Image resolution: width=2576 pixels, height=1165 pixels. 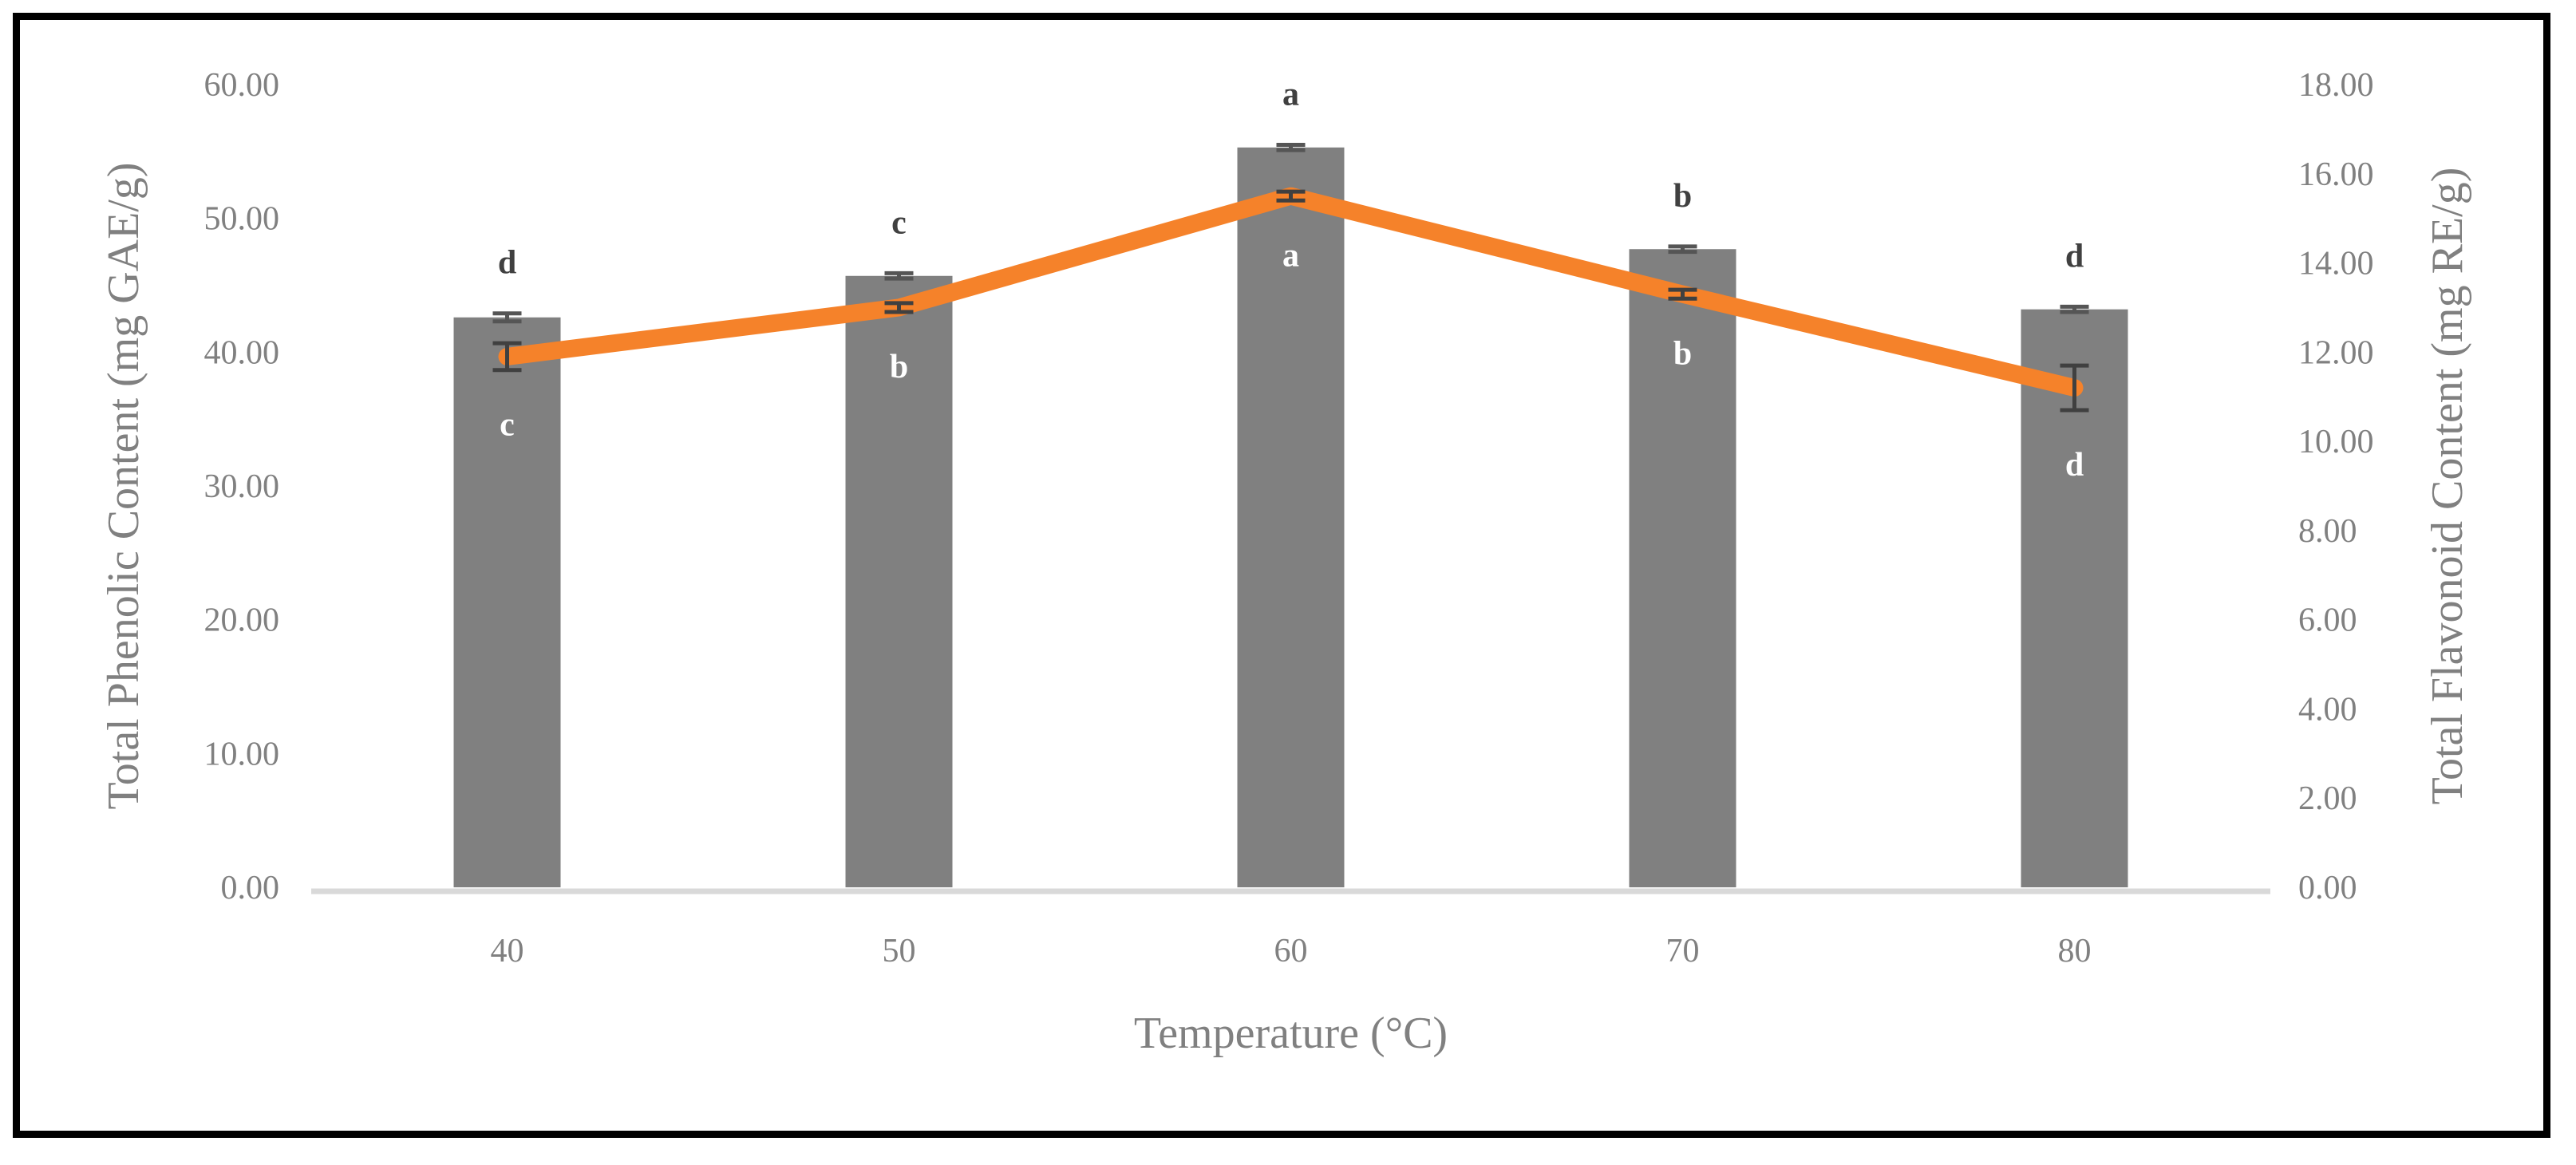 What do you see at coordinates (2336, 174) in the screenshot?
I see `y2-tick-label: 16.00` at bounding box center [2336, 174].